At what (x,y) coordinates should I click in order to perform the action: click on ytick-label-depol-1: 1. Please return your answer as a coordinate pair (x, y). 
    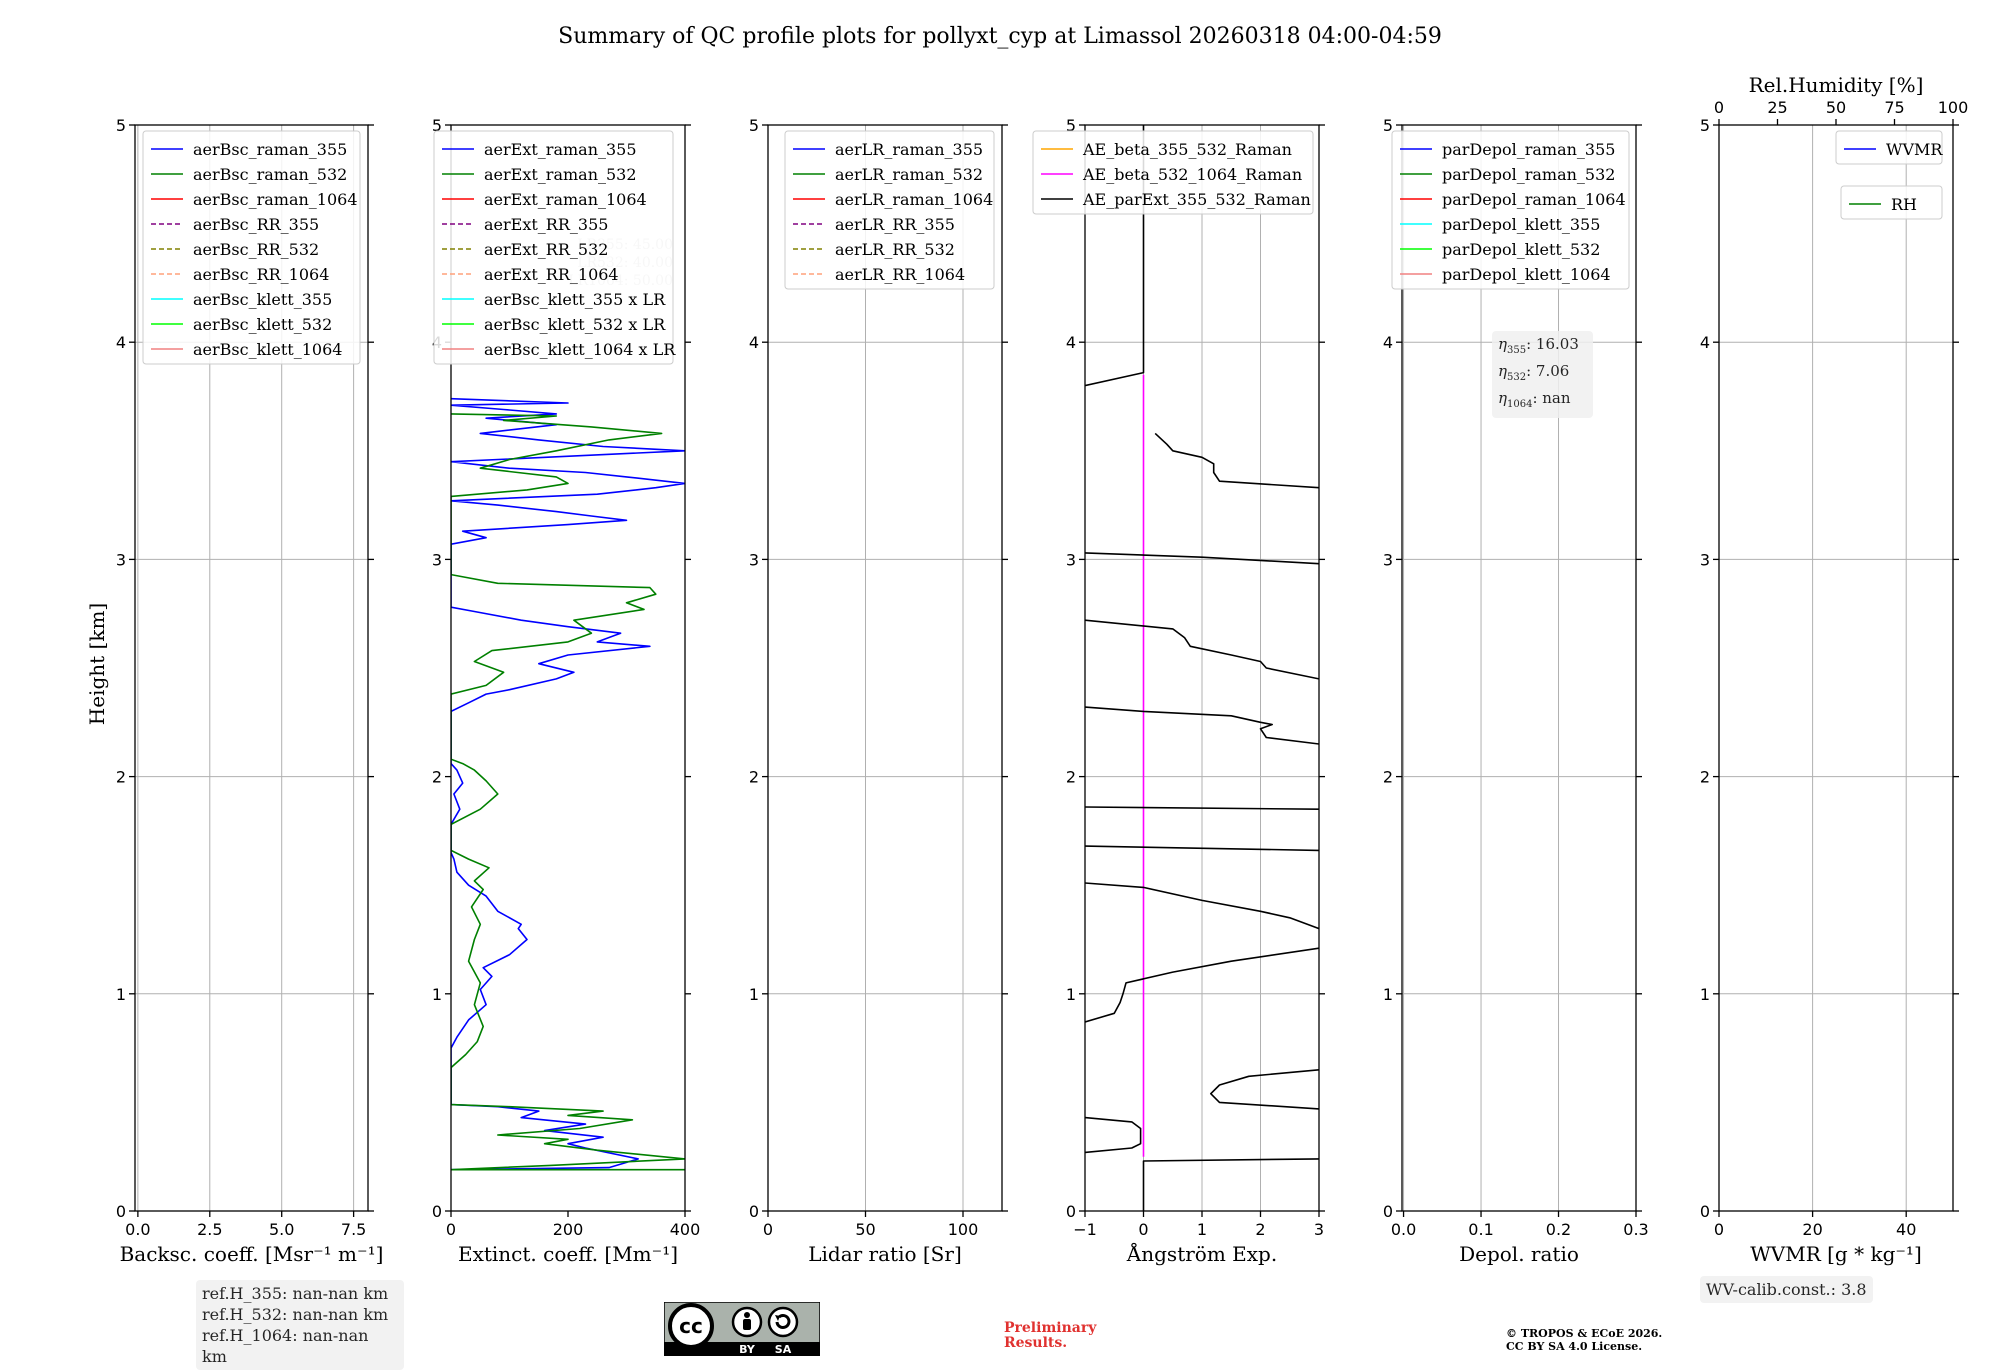
    Looking at the image, I should click on (1388, 994).